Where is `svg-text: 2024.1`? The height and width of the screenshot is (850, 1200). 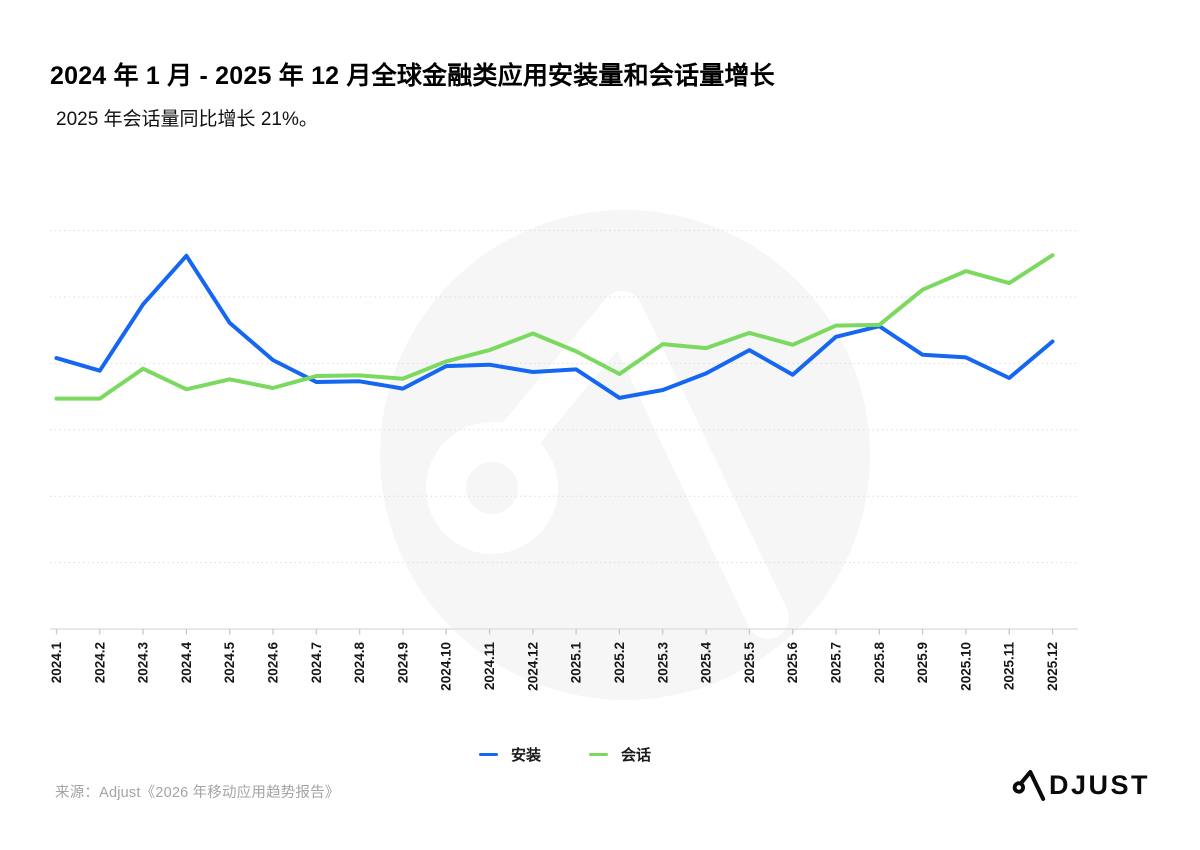 svg-text: 2024.1 is located at coordinates (56, 663).